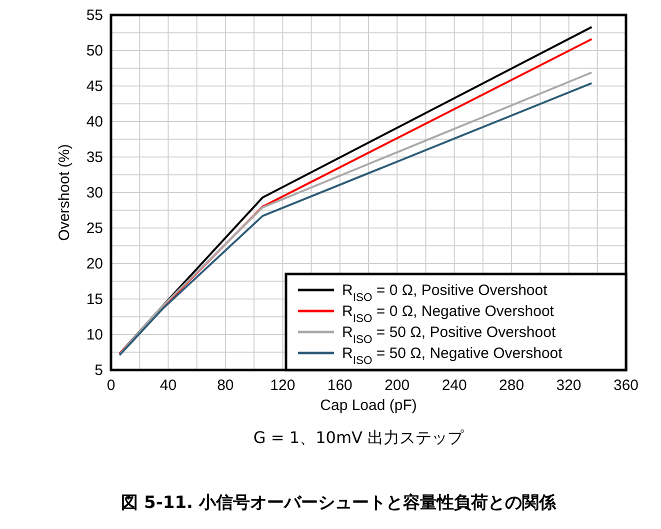  What do you see at coordinates (453, 356) in the screenshot?
I see `legend-label: R$_{ISO}$ = 50 Ω, Negative Overshoot` at bounding box center [453, 356].